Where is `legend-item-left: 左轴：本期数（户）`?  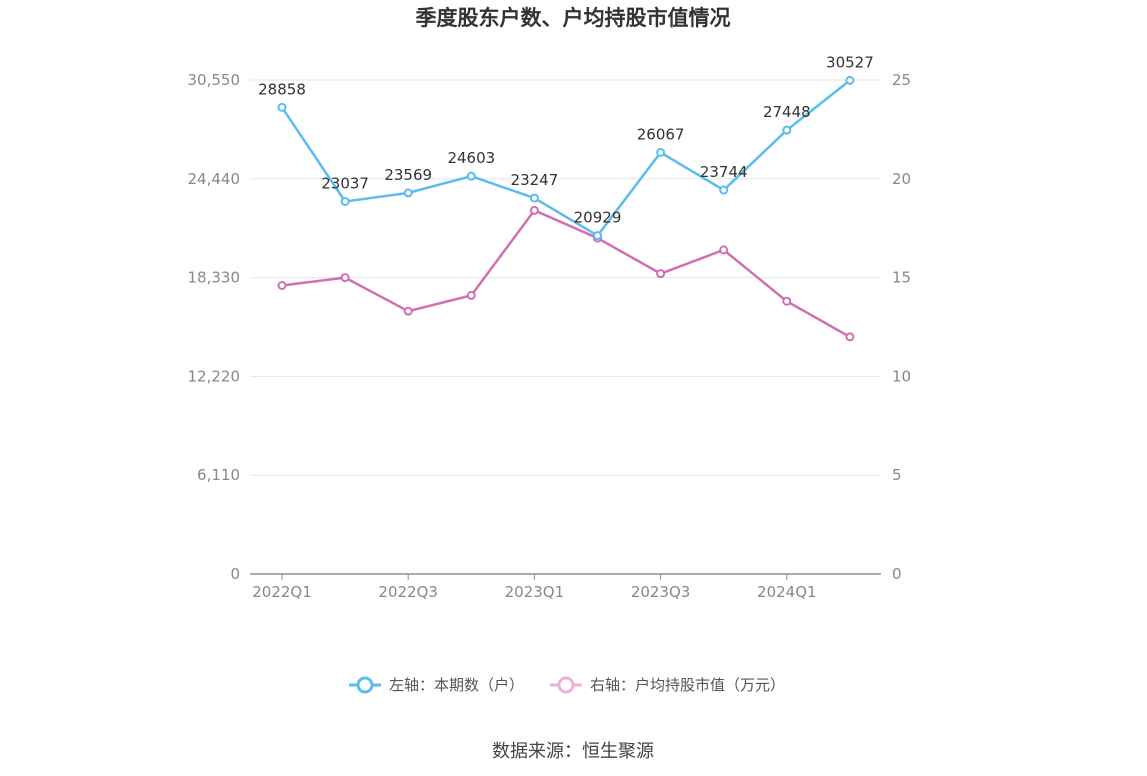 legend-item-left: 左轴：本期数（户） is located at coordinates (436, 685).